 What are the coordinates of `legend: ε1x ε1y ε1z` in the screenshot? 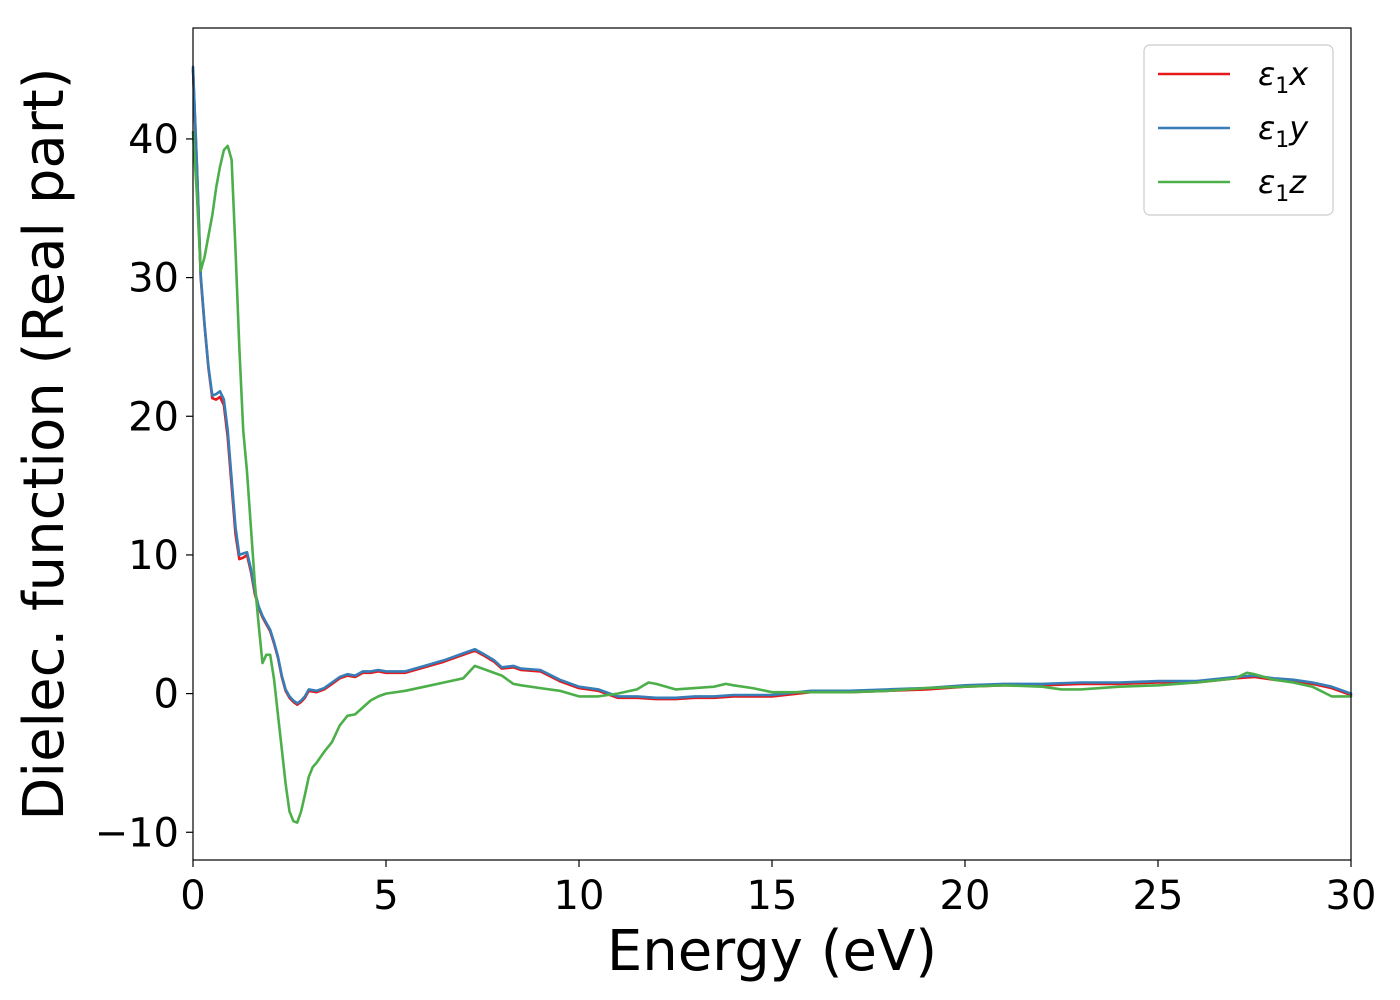 It's located at (1238, 130).